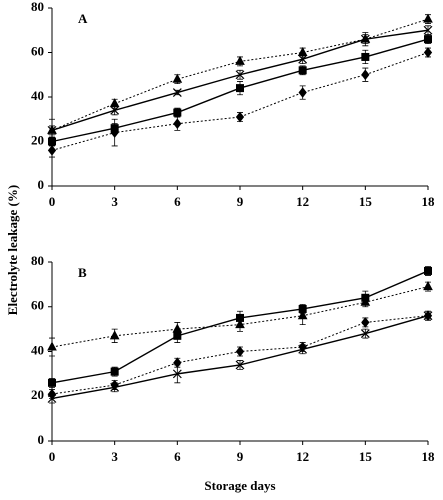 The width and height of the screenshot is (443, 500). Describe the element at coordinates (82, 272) in the screenshot. I see `panel-label: B` at that location.